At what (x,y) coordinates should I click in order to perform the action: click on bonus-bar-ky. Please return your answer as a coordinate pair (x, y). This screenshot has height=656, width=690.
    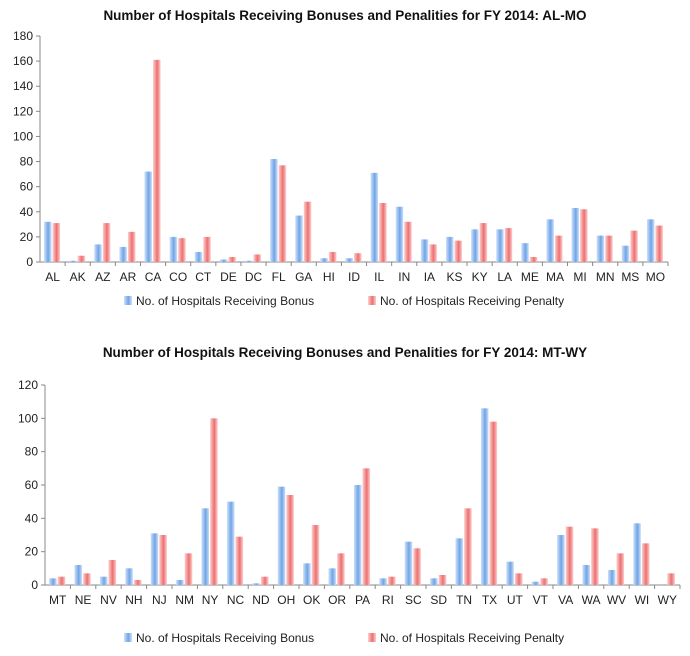
    Looking at the image, I should click on (475, 245).